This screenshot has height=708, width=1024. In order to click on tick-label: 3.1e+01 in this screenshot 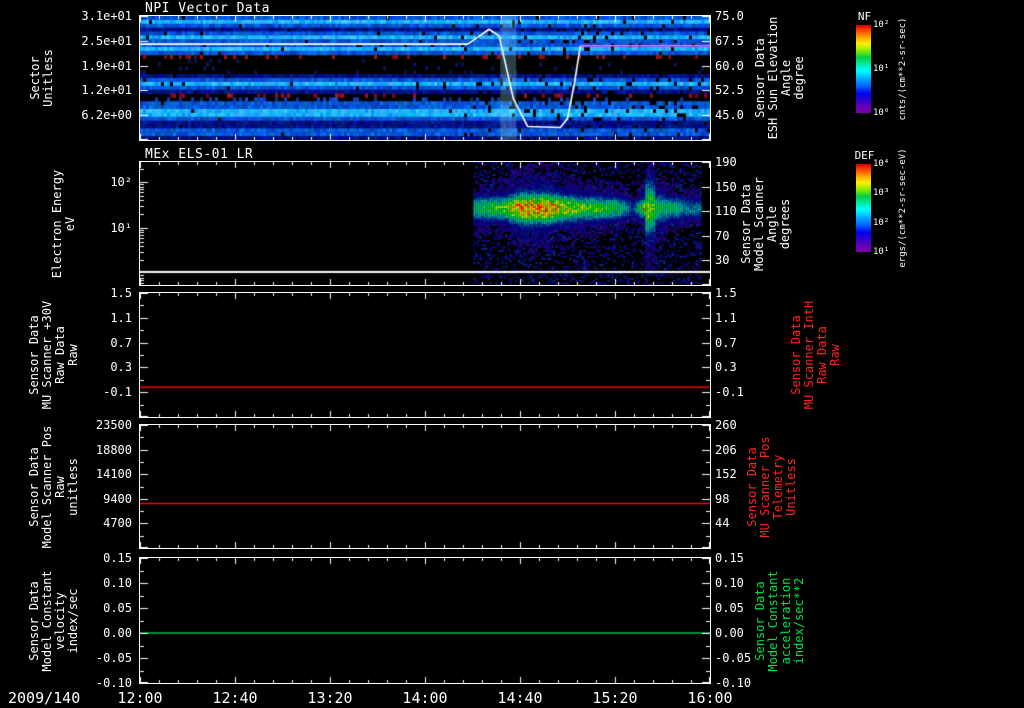, I will do `click(106, 16)`.